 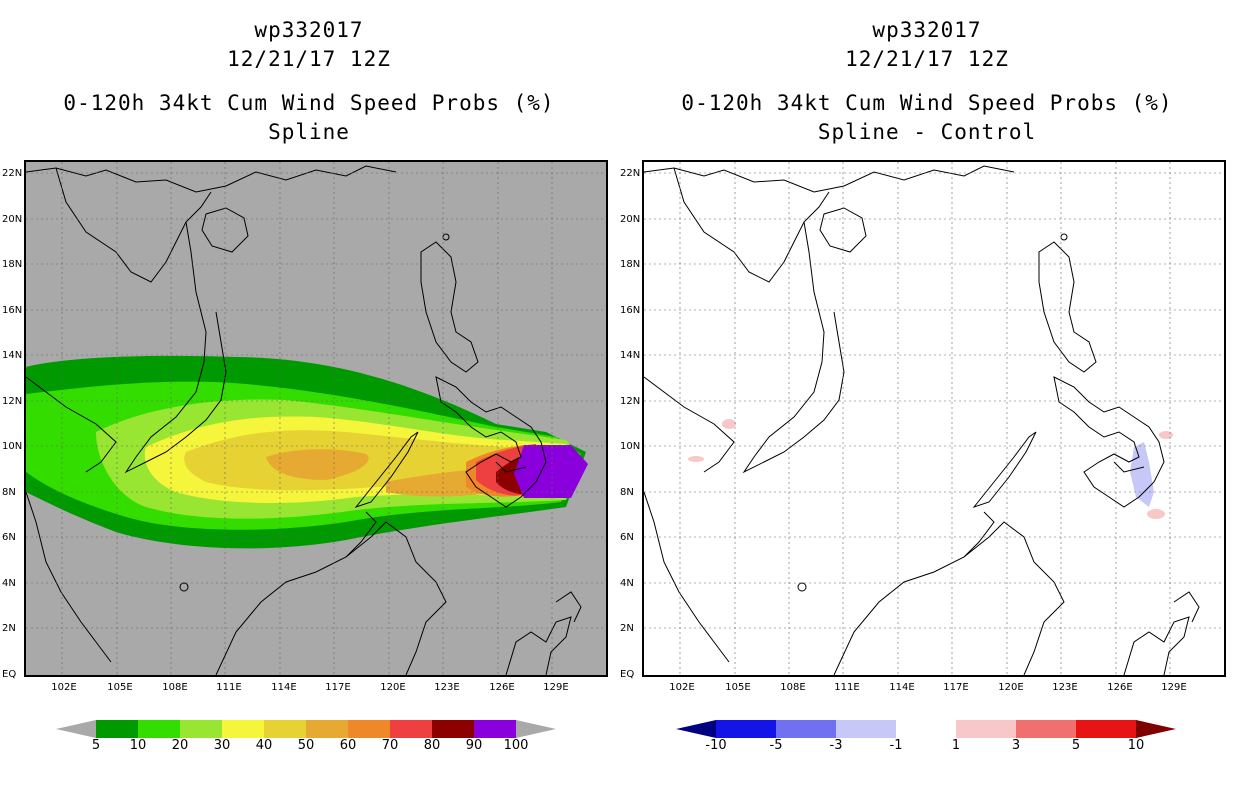 I want to click on colorbar-label: 60, so click(x=348, y=745).